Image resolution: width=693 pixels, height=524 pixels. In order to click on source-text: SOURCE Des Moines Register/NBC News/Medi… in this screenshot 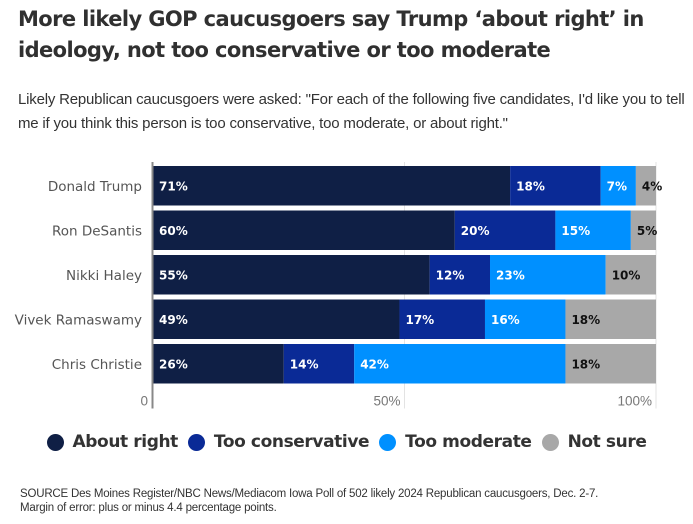, I will do `click(309, 494)`.